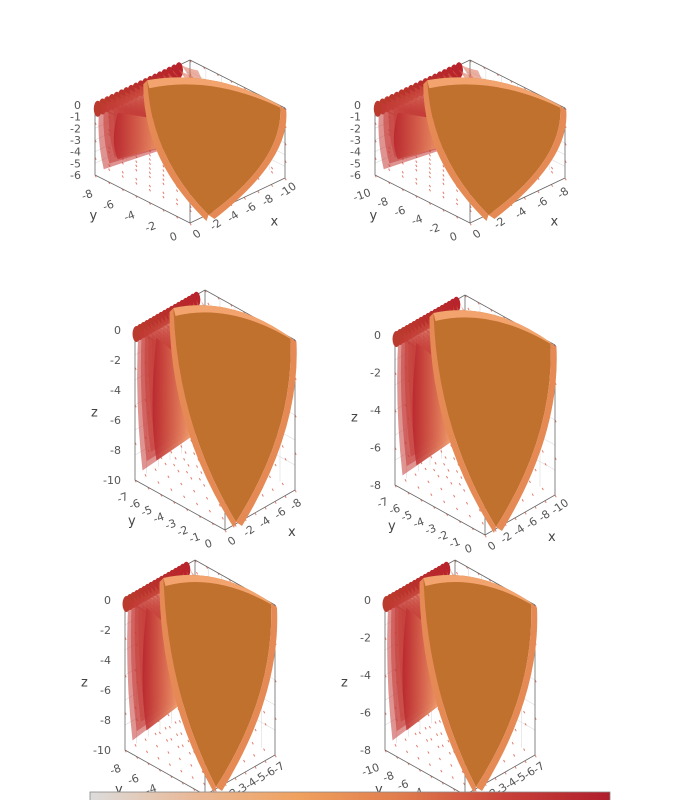 This screenshot has width=700, height=800. Describe the element at coordinates (382, 203) in the screenshot. I see `y-tick-label: -8` at that location.